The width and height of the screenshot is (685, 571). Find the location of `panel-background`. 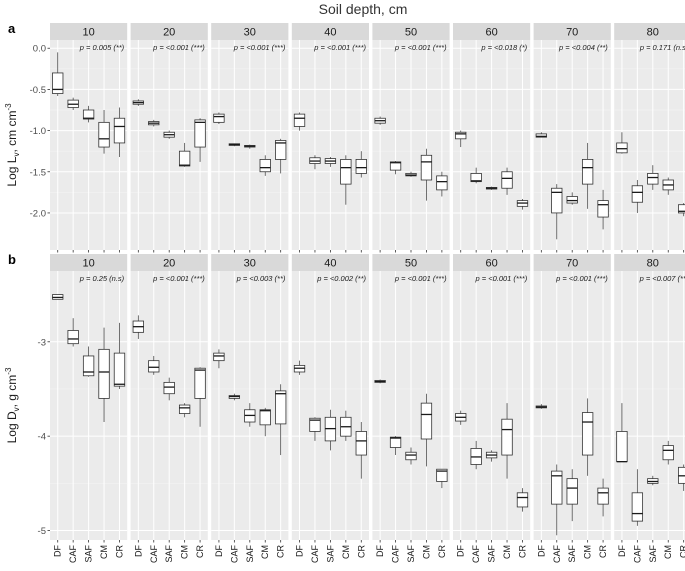

panel-background is located at coordinates (649, 405).